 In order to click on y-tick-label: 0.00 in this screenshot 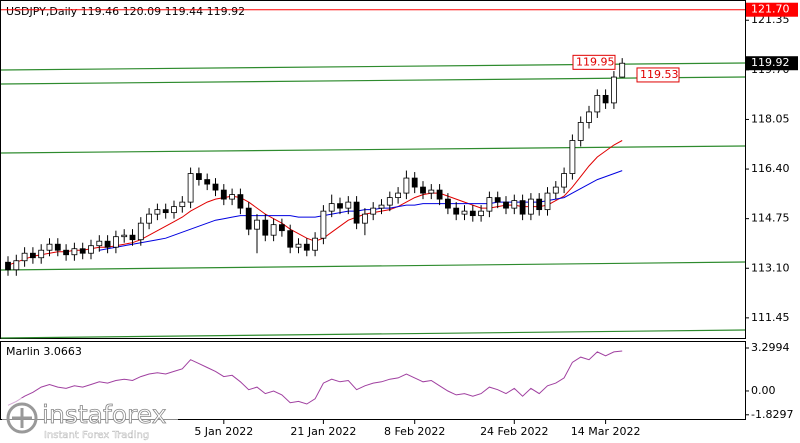, I will do `click(763, 390)`.